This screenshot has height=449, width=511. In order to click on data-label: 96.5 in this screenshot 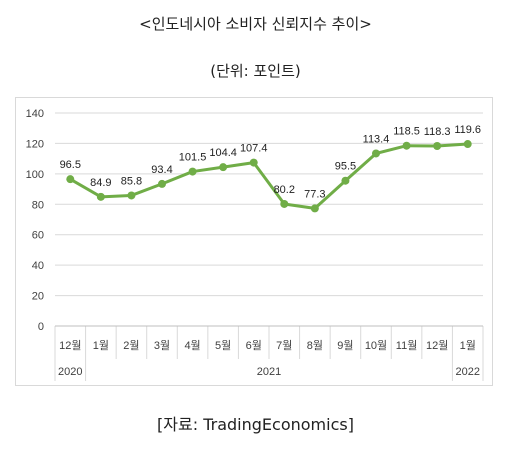, I will do `click(70, 165)`.